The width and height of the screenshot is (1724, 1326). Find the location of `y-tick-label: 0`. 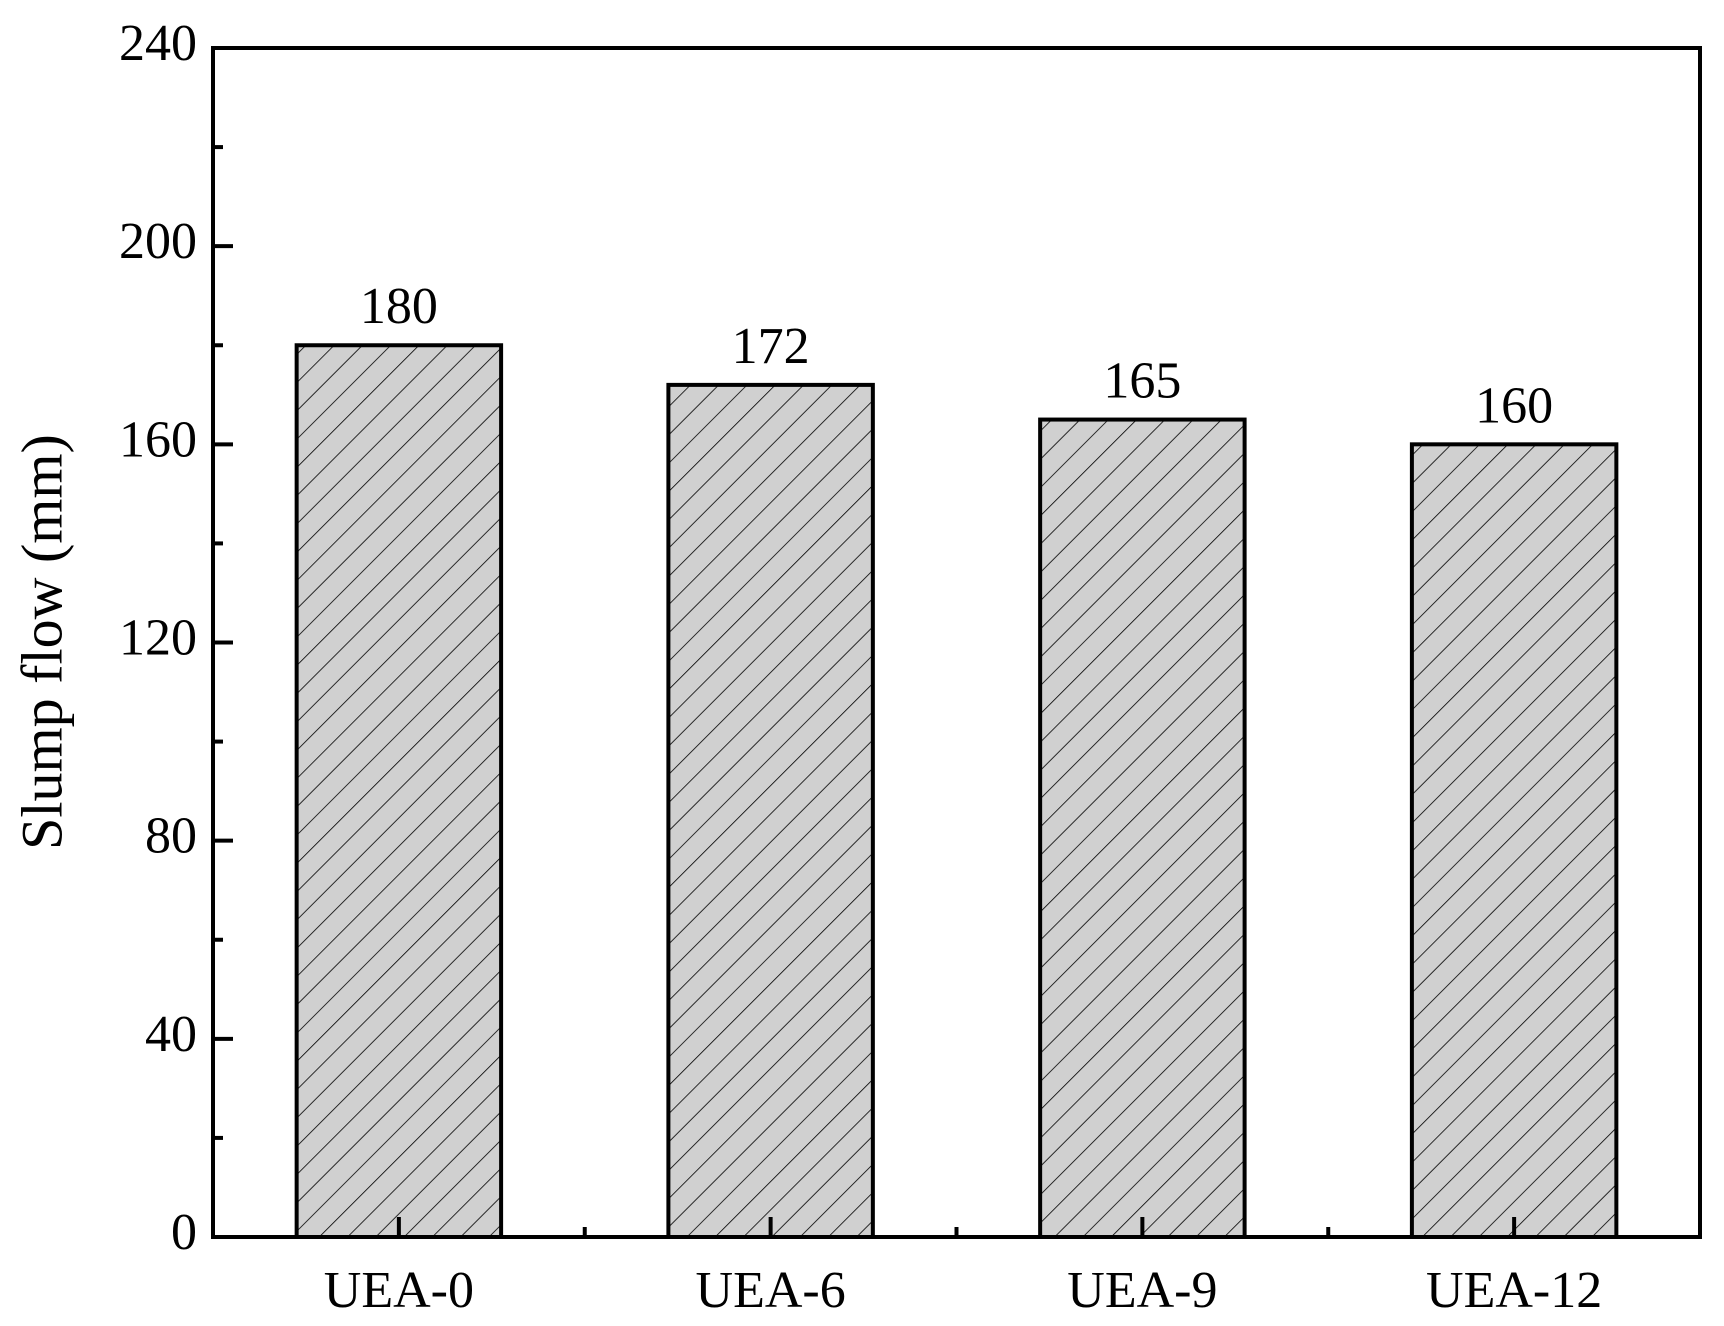

y-tick-label: 0 is located at coordinates (184, 1232).